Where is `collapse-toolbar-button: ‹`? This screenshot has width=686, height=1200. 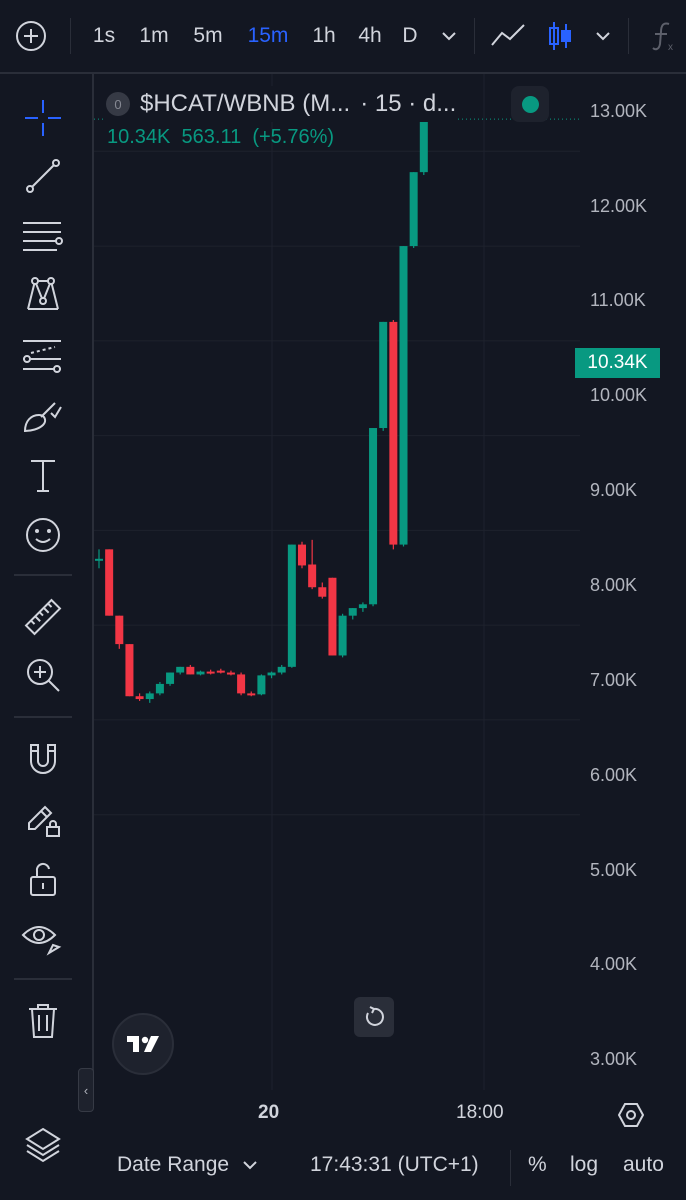 collapse-toolbar-button: ‹ is located at coordinates (86, 1090).